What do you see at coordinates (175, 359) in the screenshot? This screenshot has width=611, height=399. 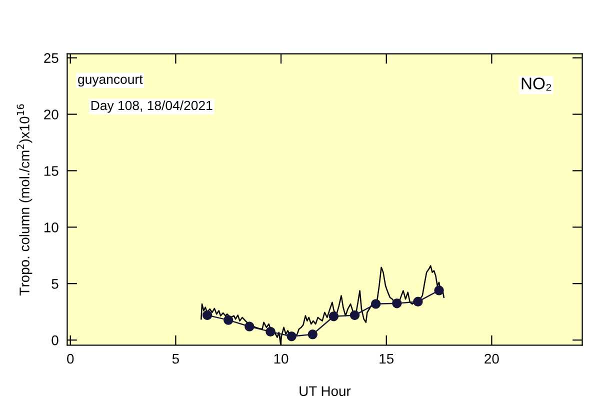 I see `x-tick-label: 5` at bounding box center [175, 359].